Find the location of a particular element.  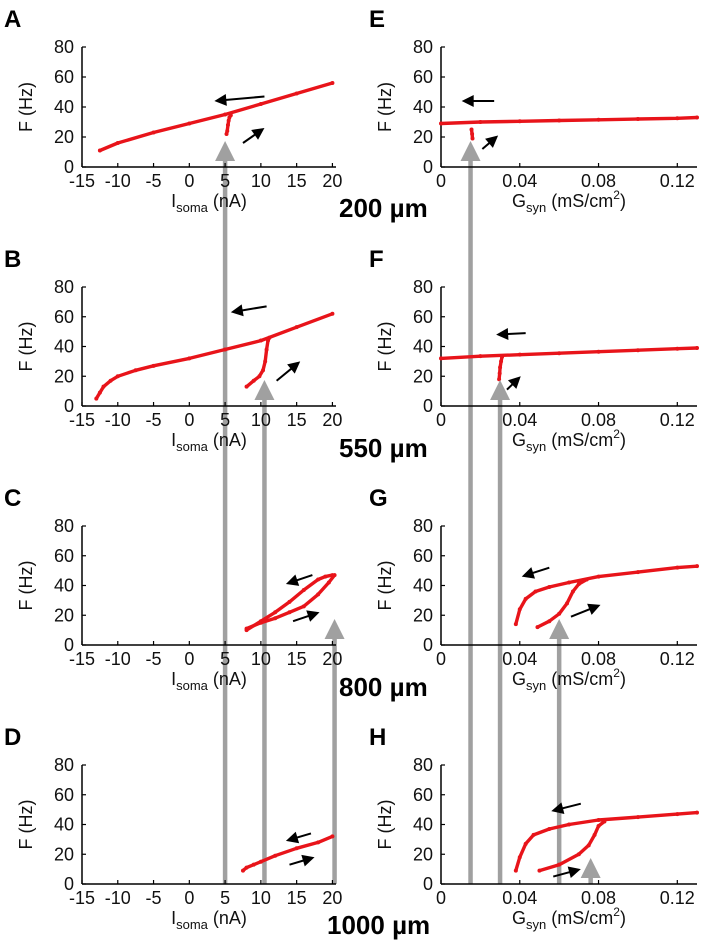

x-tick-label: 10 is located at coordinates (261, 898).